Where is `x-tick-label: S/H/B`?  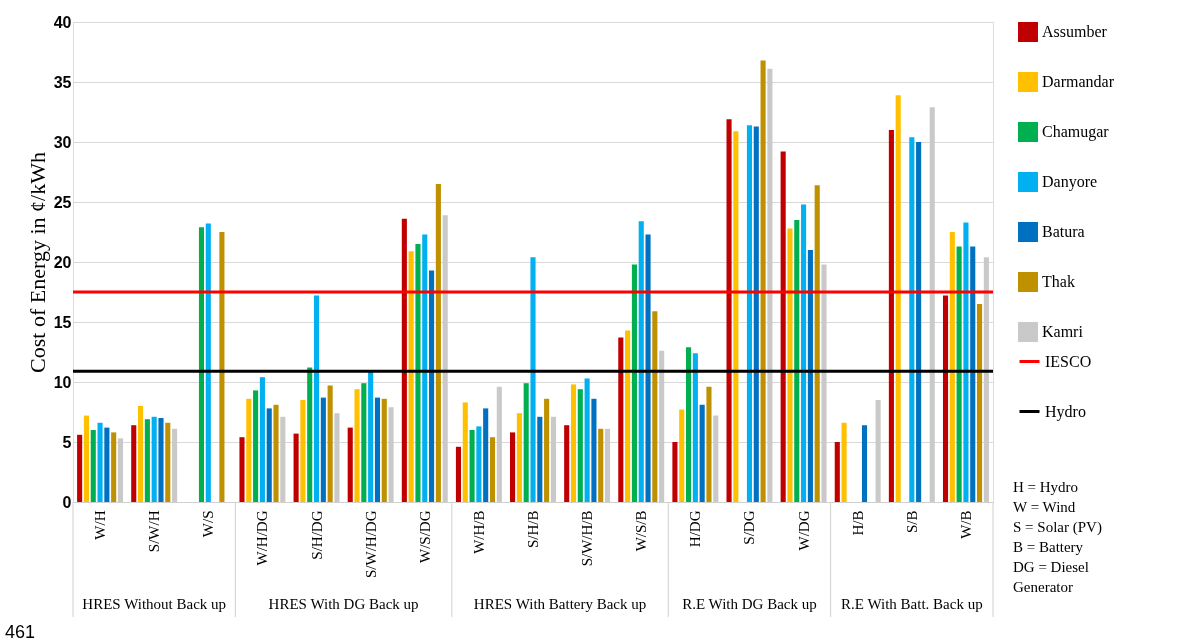 x-tick-label: S/H/B is located at coordinates (533, 529).